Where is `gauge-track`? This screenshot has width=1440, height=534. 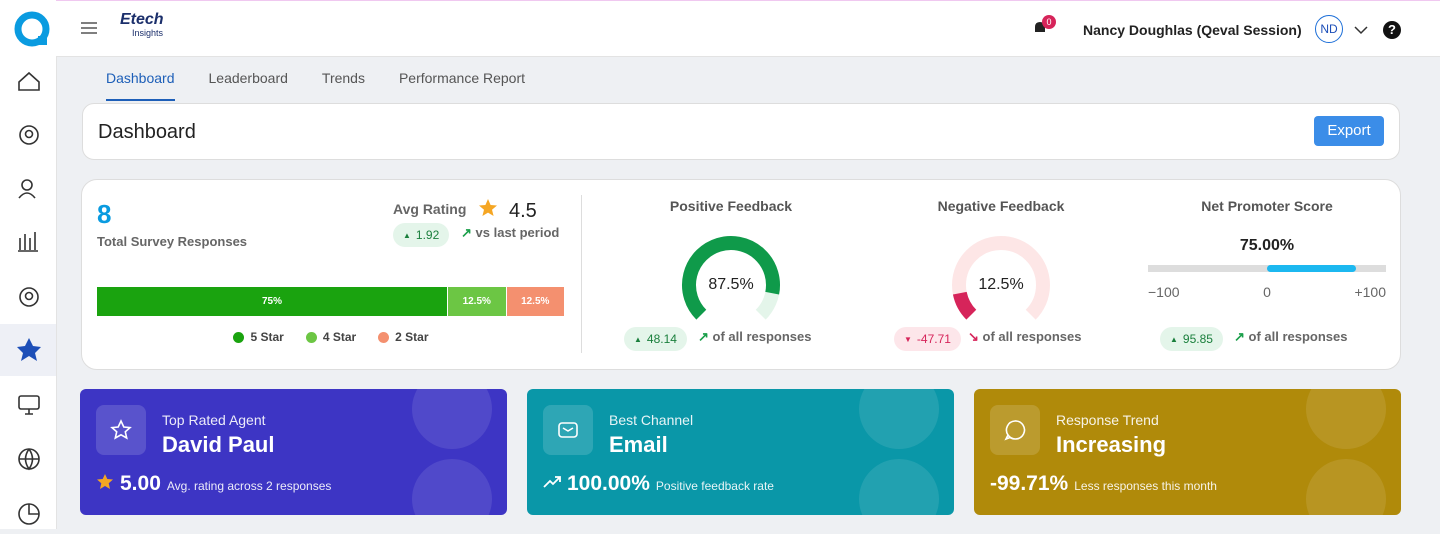
gauge-track is located at coordinates (1001, 278).